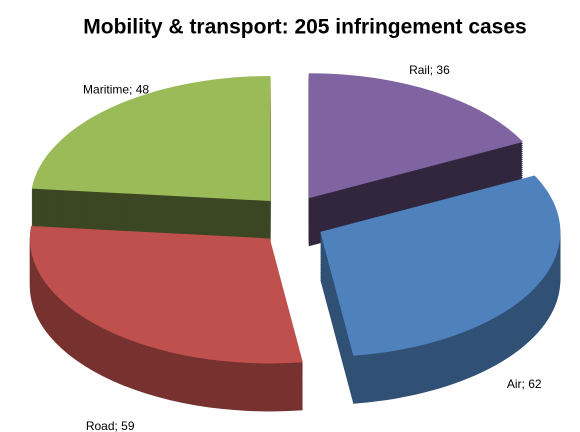  What do you see at coordinates (116, 89) in the screenshot?
I see `data-label: Maritime; 48` at bounding box center [116, 89].